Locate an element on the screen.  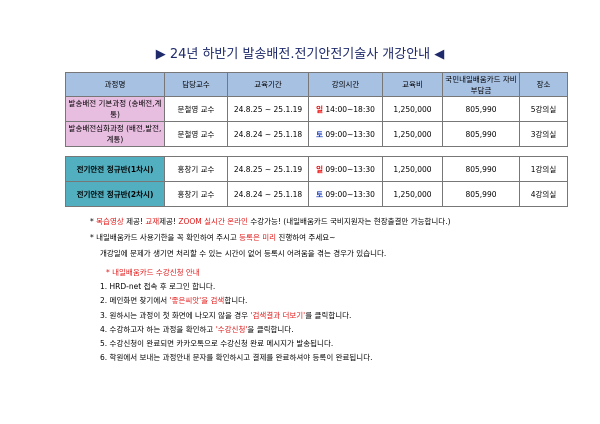
col-time: 강의시간 is located at coordinates (345, 84).